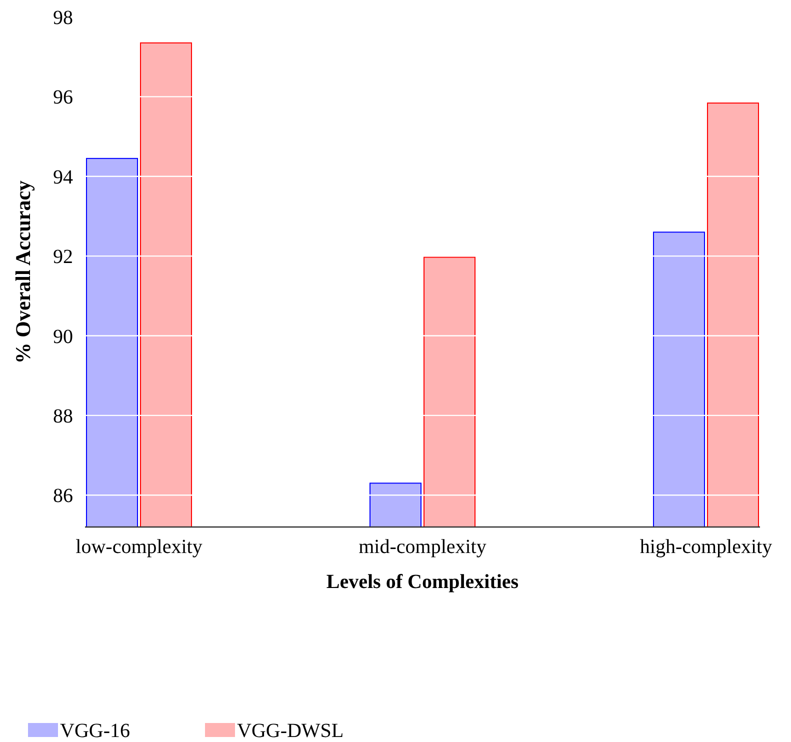 The image size is (791, 742). I want to click on y-tick-label: 94, so click(63, 177).